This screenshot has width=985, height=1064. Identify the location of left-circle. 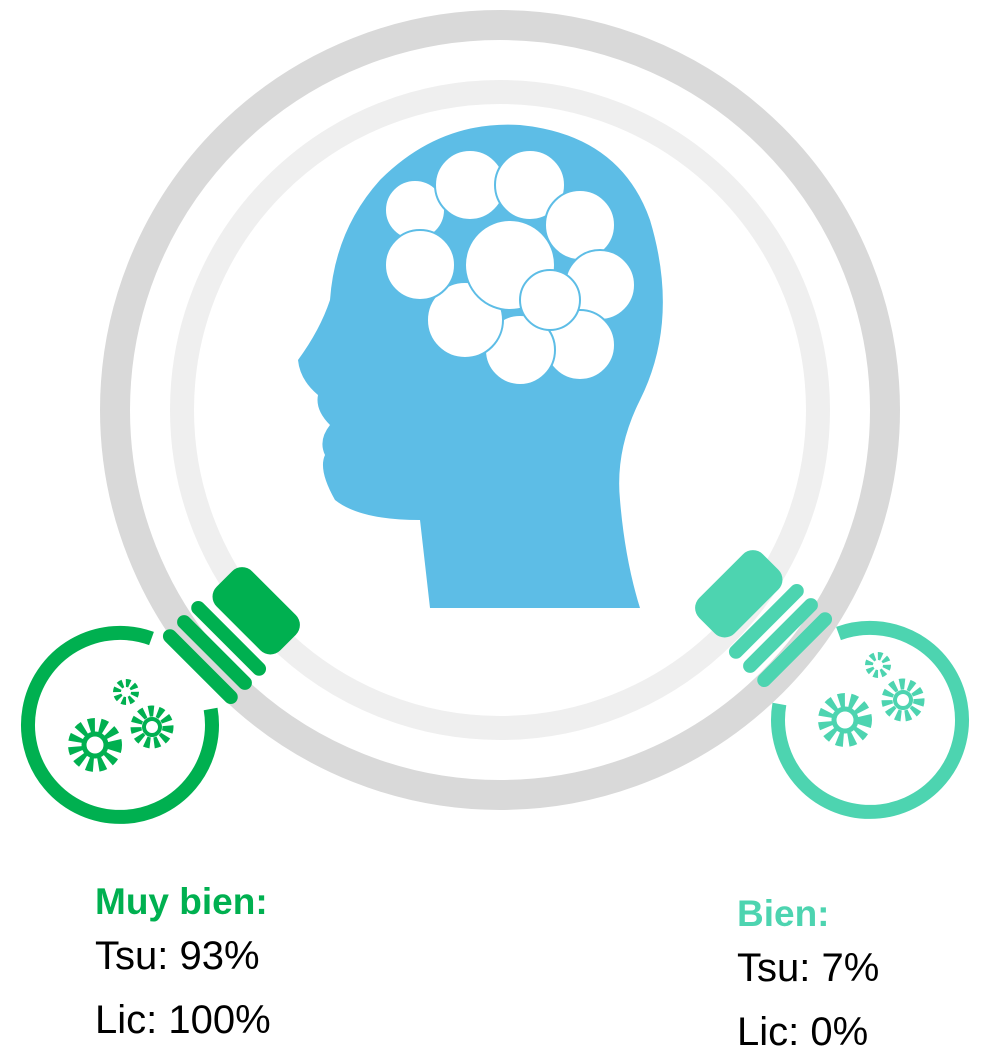
(120, 724).